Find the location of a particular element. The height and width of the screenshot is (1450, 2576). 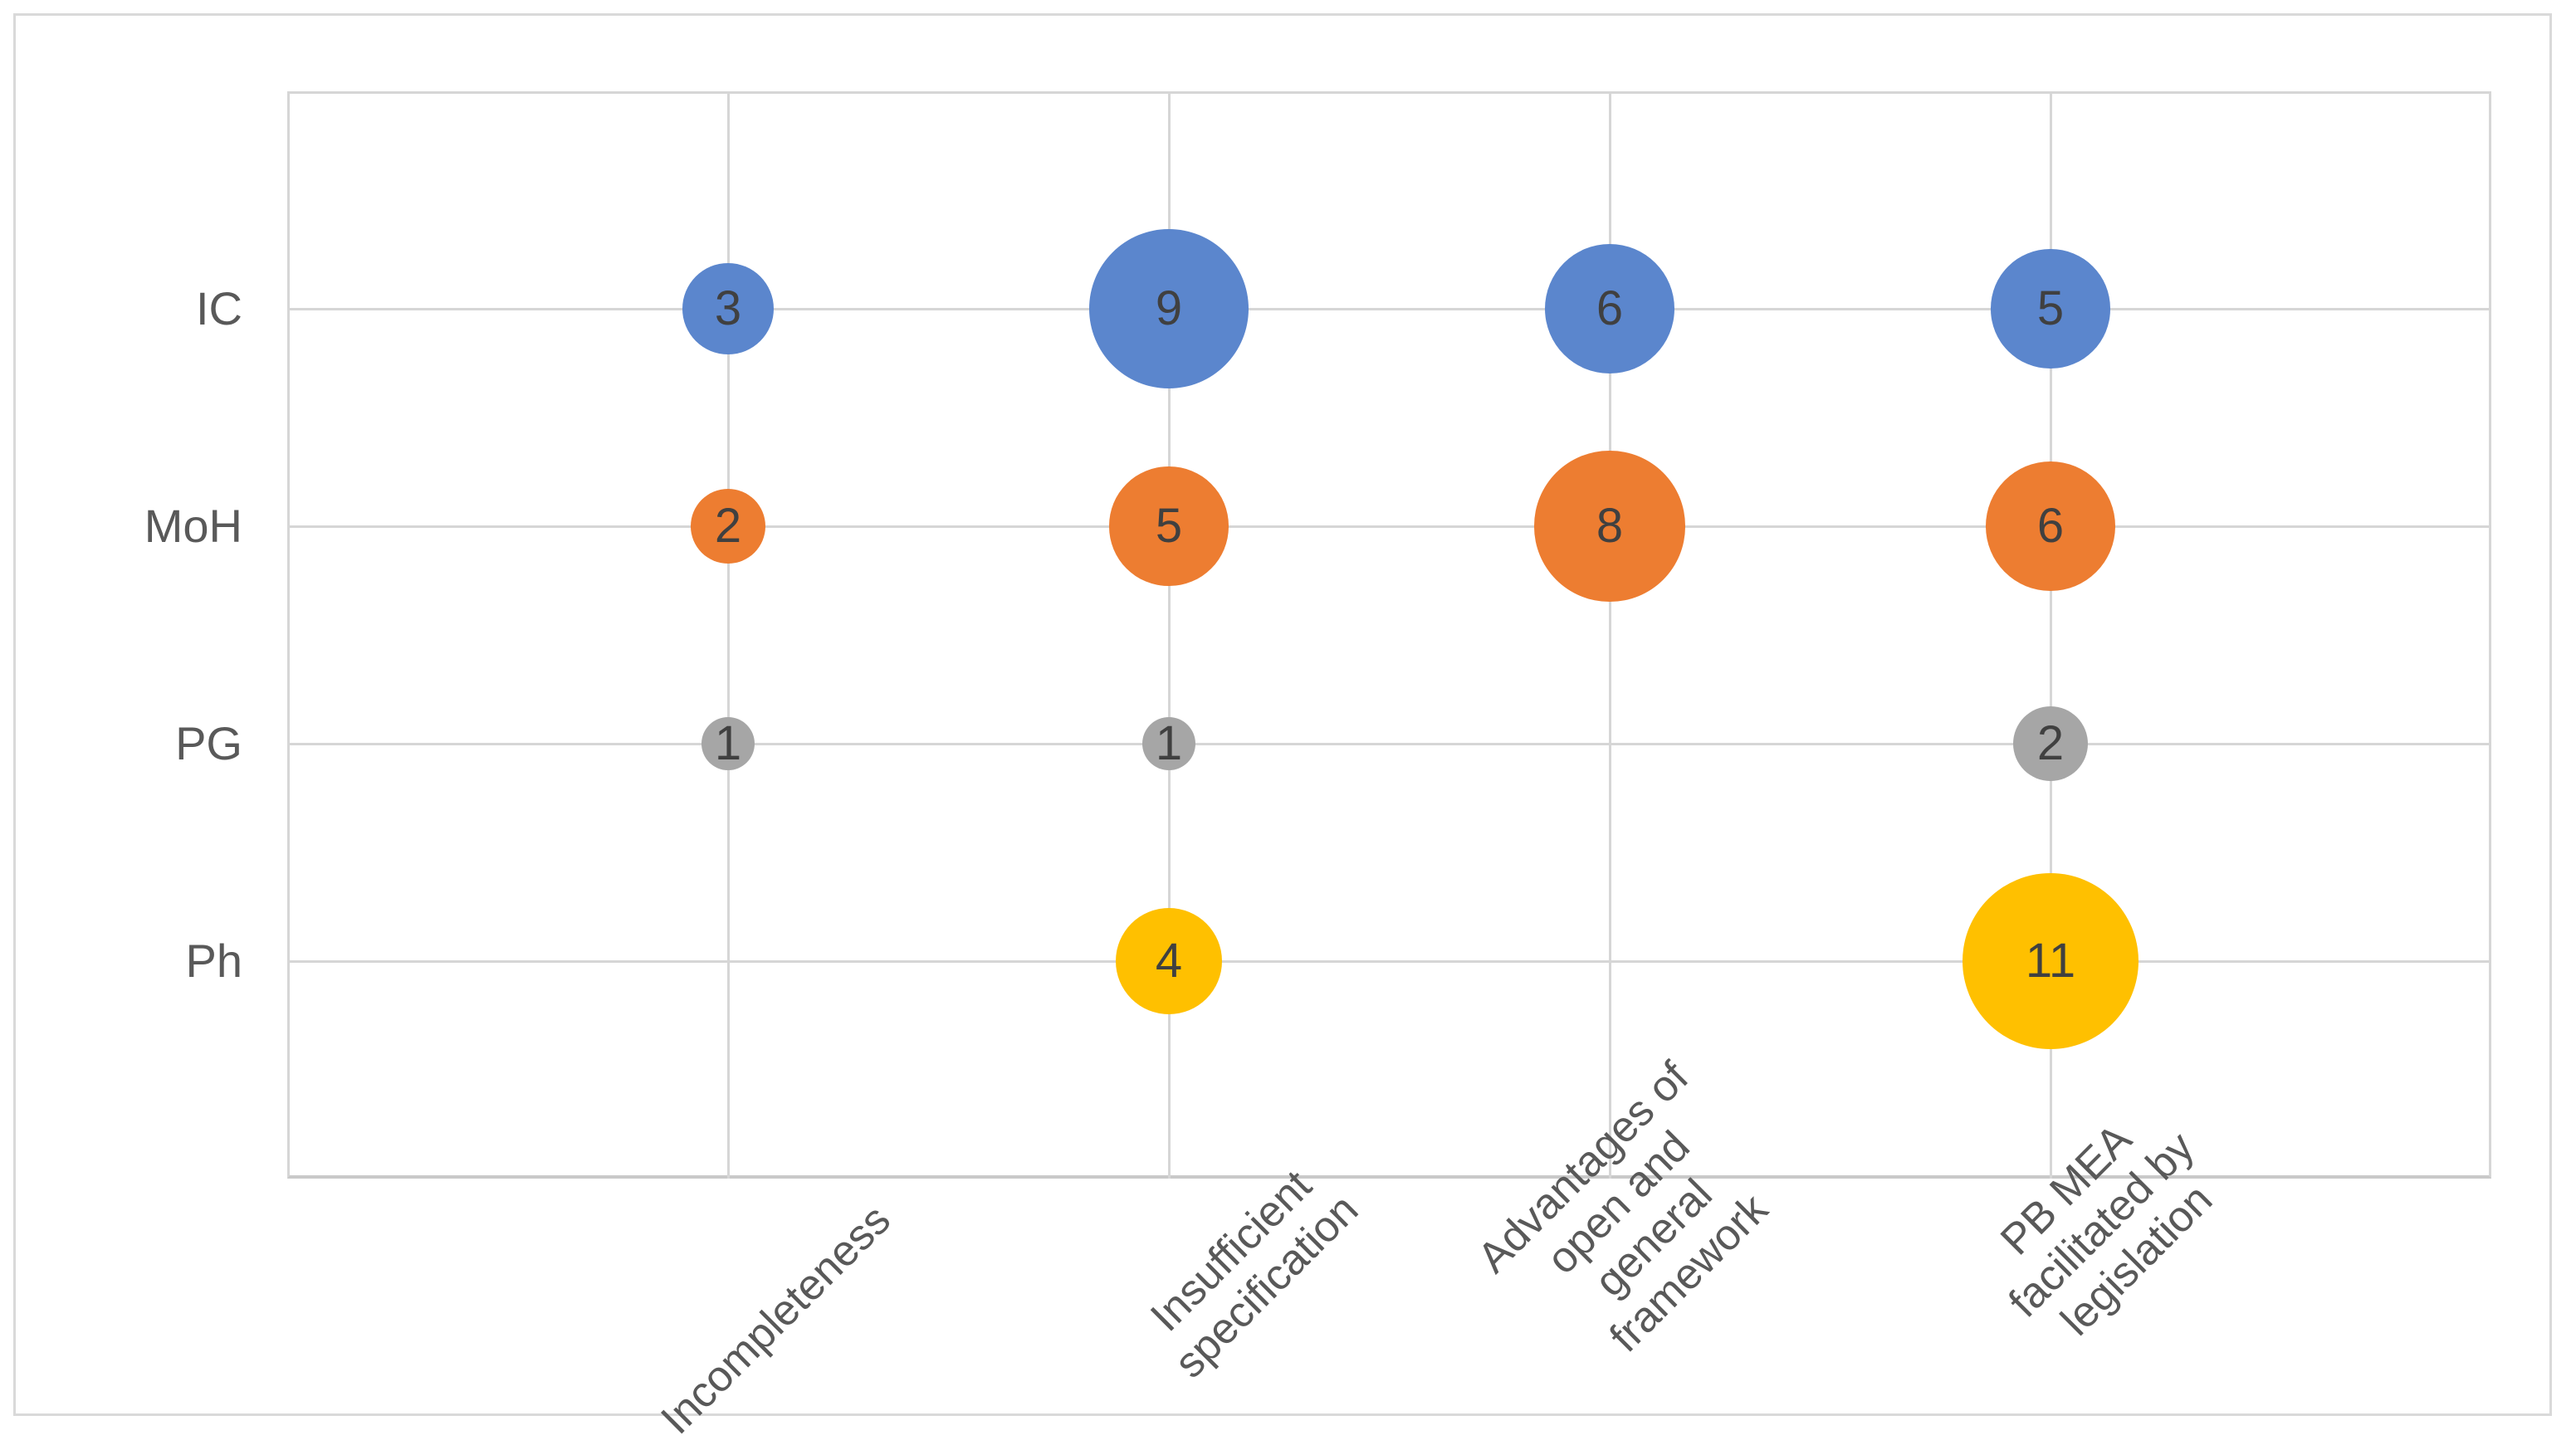

bubble: 4 is located at coordinates (1169, 961).